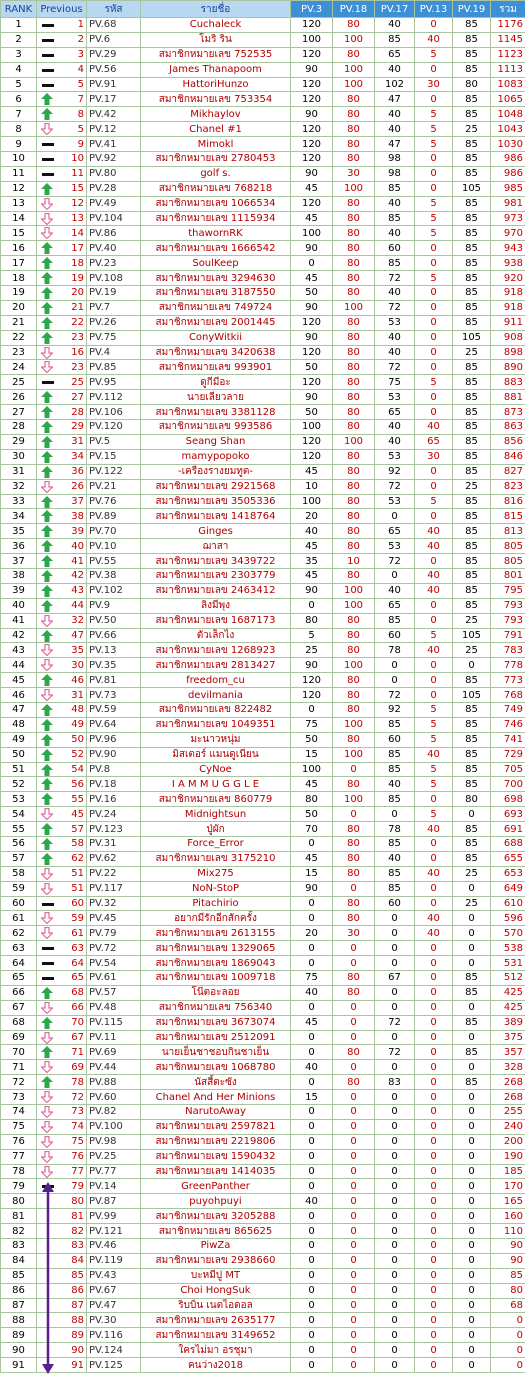 The height and width of the screenshot is (1377, 525). Describe the element at coordinates (103, 25) in the screenshot. I see `cell-text: PV.68` at that location.